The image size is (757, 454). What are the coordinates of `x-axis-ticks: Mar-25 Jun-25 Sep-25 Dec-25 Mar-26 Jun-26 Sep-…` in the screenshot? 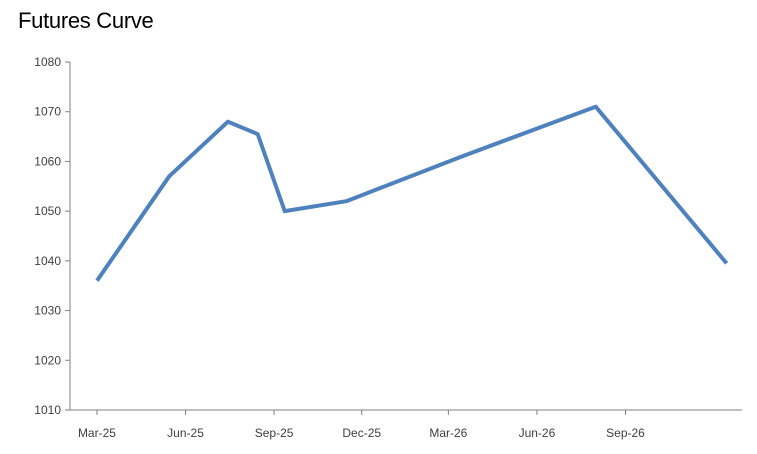 It's located at (361, 425).